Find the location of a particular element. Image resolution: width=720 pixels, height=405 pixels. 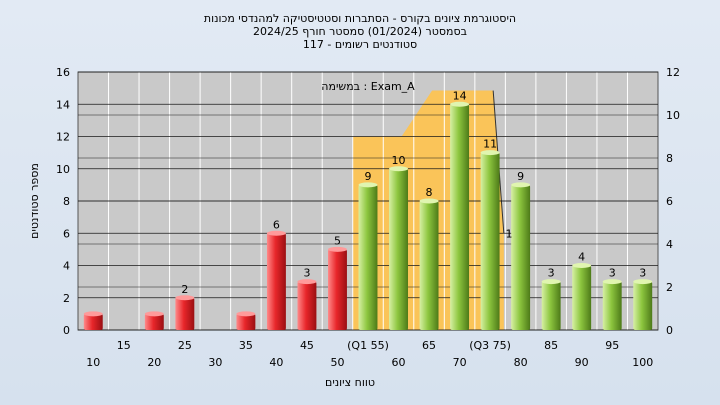

x-tick-label: 65 is located at coordinates (429, 345).